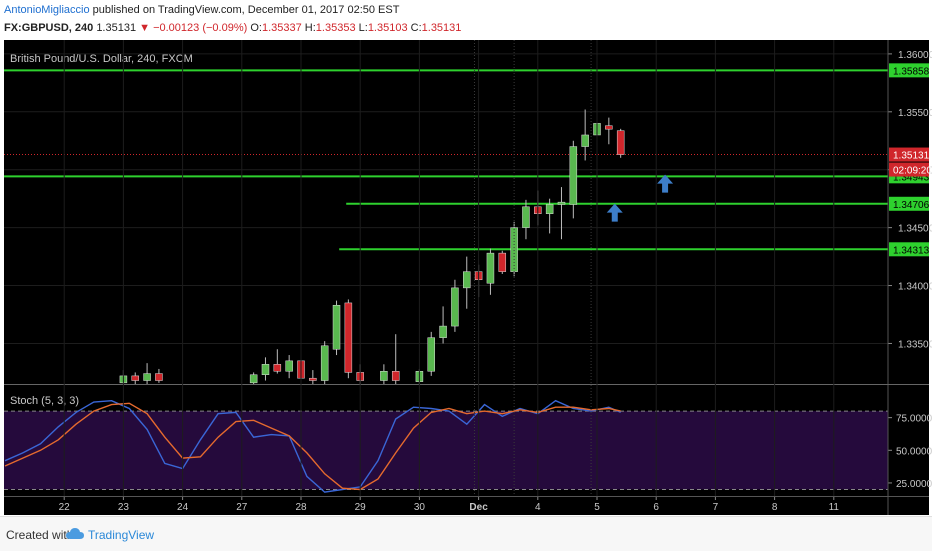  What do you see at coordinates (915, 287) in the screenshot?
I see `y-tick-label: 1.34000` at bounding box center [915, 287].